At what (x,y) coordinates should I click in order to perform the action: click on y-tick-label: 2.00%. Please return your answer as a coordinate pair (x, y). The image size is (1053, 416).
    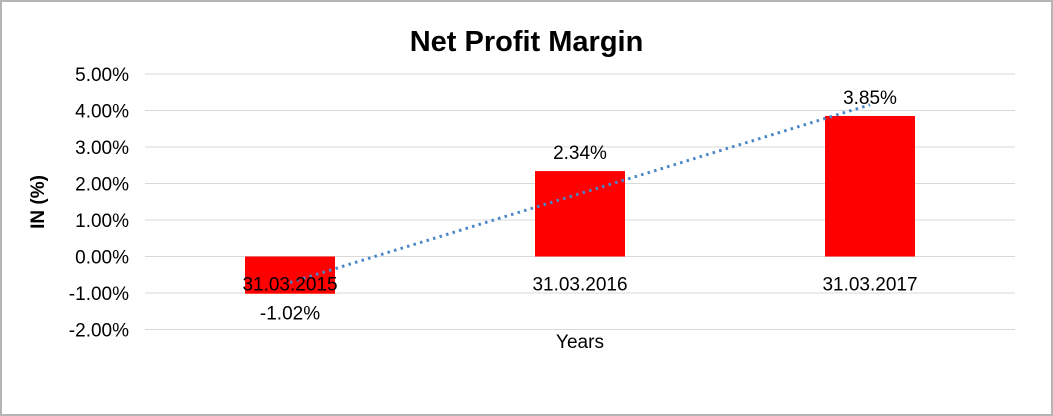
    Looking at the image, I should click on (102, 185).